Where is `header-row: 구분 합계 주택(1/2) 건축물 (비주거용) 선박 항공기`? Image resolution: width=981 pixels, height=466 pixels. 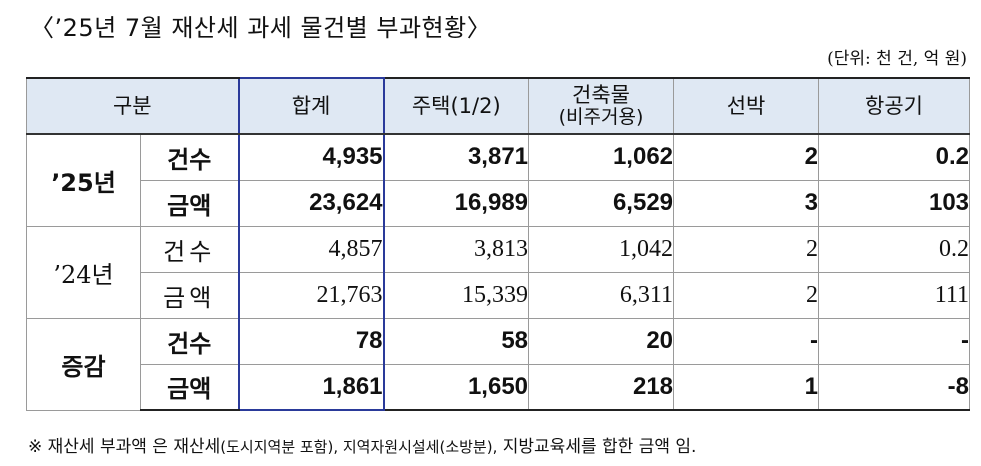 header-row: 구분 합계 주택(1/2) 건축물 (비주거용) 선박 항공기 is located at coordinates (498, 106).